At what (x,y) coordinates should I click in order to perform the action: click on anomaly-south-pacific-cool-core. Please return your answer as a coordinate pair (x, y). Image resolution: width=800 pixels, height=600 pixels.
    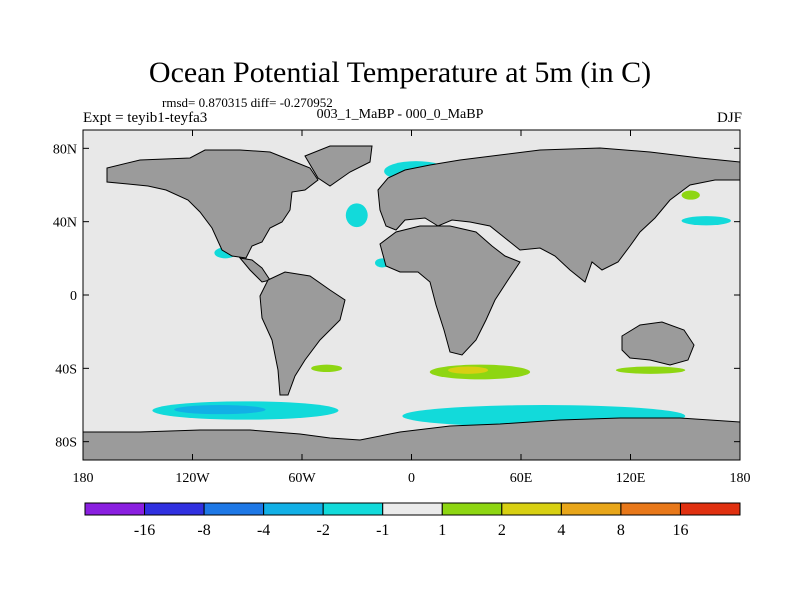
    Looking at the image, I should click on (220, 410).